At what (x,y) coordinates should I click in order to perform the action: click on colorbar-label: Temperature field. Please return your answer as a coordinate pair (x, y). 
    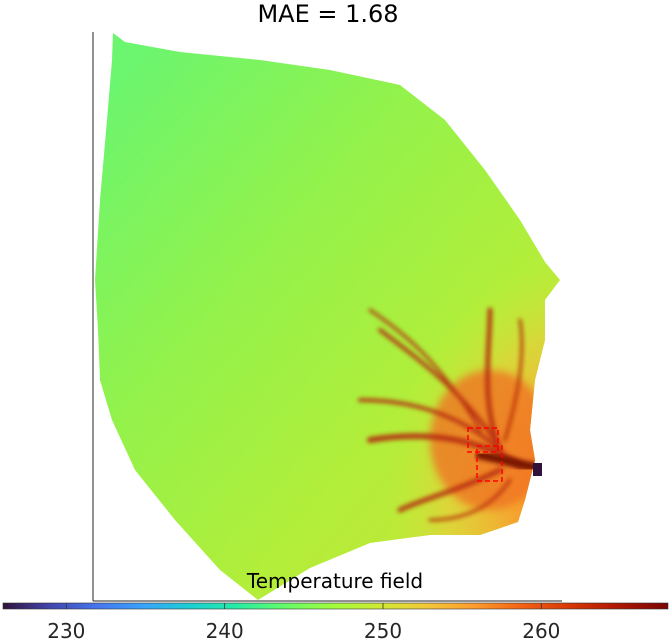
    Looking at the image, I should click on (334, 581).